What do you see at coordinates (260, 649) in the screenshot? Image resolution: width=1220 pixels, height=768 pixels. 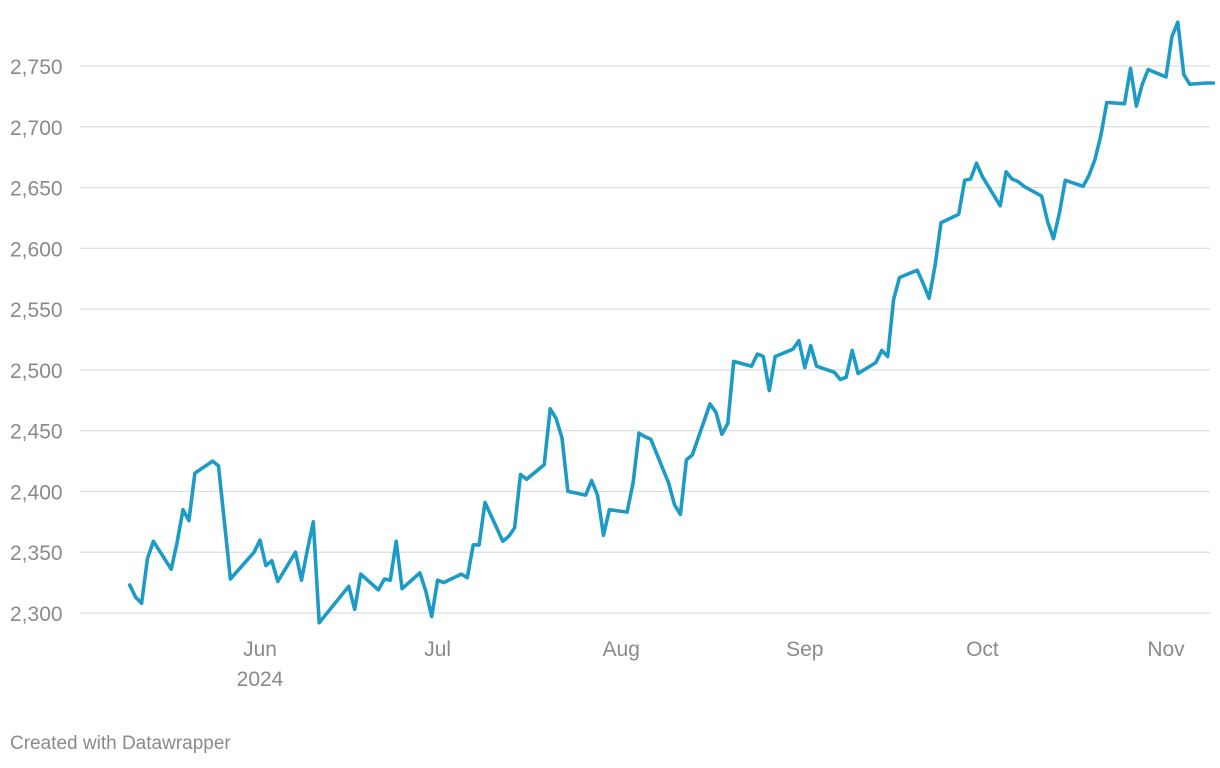 I see `x-tick-label: Jun` at bounding box center [260, 649].